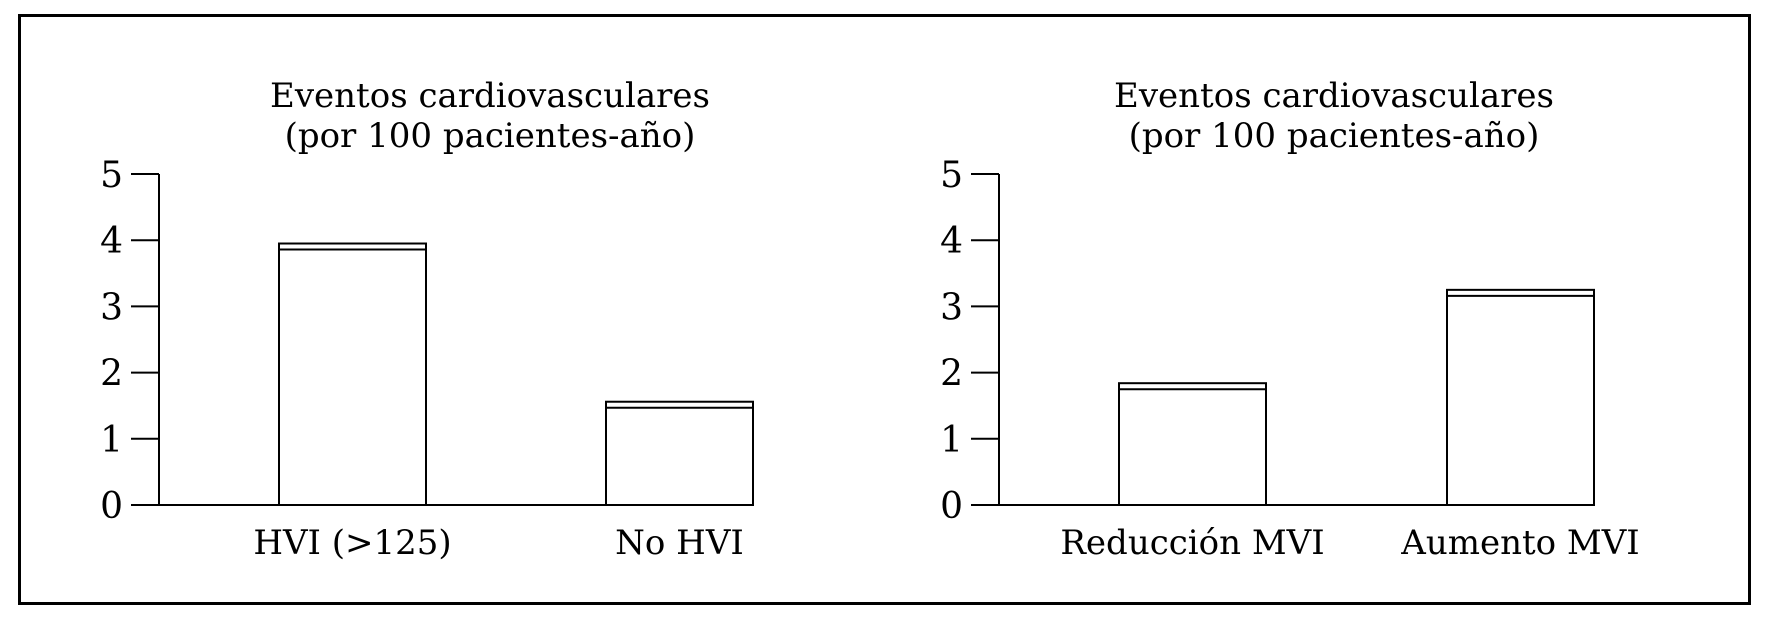  What do you see at coordinates (1192, 543) in the screenshot?
I see `x-category-label: Reducción MVI` at bounding box center [1192, 543].